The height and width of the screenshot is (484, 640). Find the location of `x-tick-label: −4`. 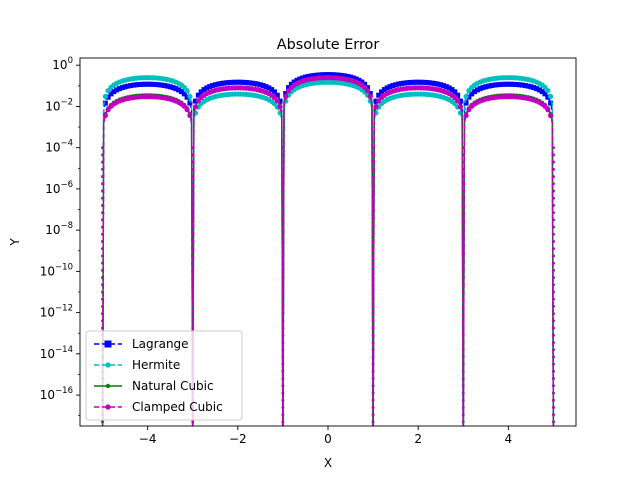

x-tick-label: −4 is located at coordinates (148, 439).